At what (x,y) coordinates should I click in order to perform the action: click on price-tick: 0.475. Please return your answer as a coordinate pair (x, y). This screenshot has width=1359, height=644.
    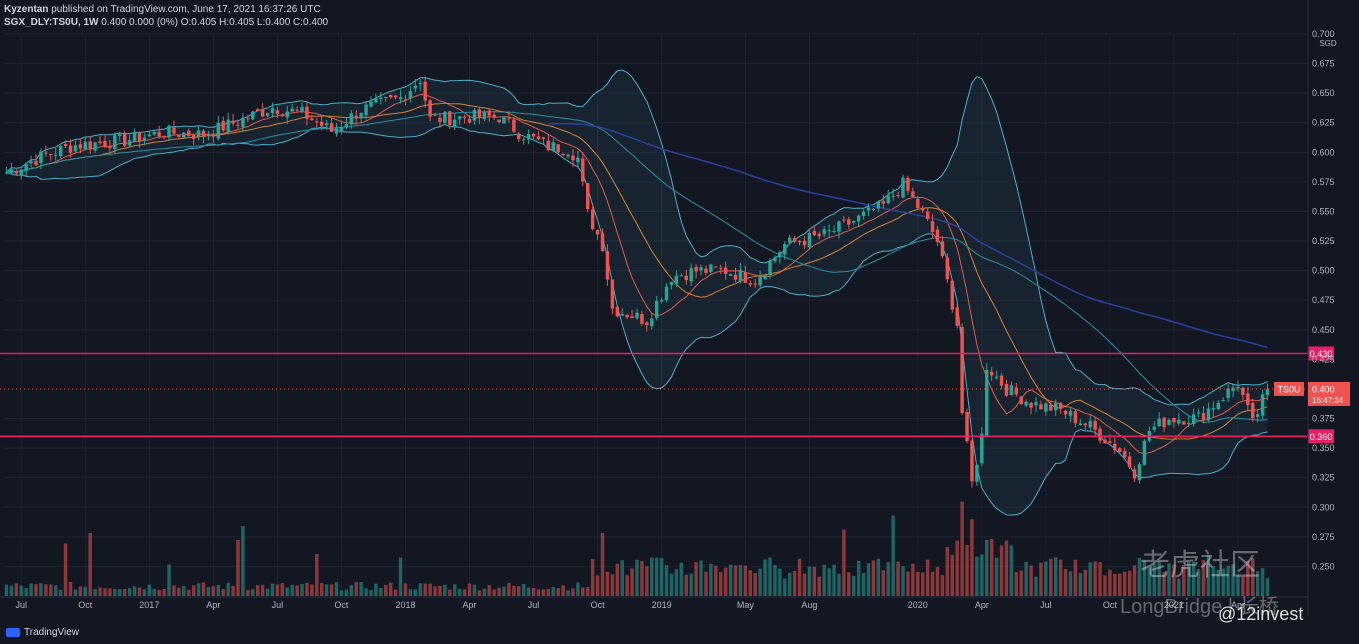
    Looking at the image, I should click on (1323, 300).